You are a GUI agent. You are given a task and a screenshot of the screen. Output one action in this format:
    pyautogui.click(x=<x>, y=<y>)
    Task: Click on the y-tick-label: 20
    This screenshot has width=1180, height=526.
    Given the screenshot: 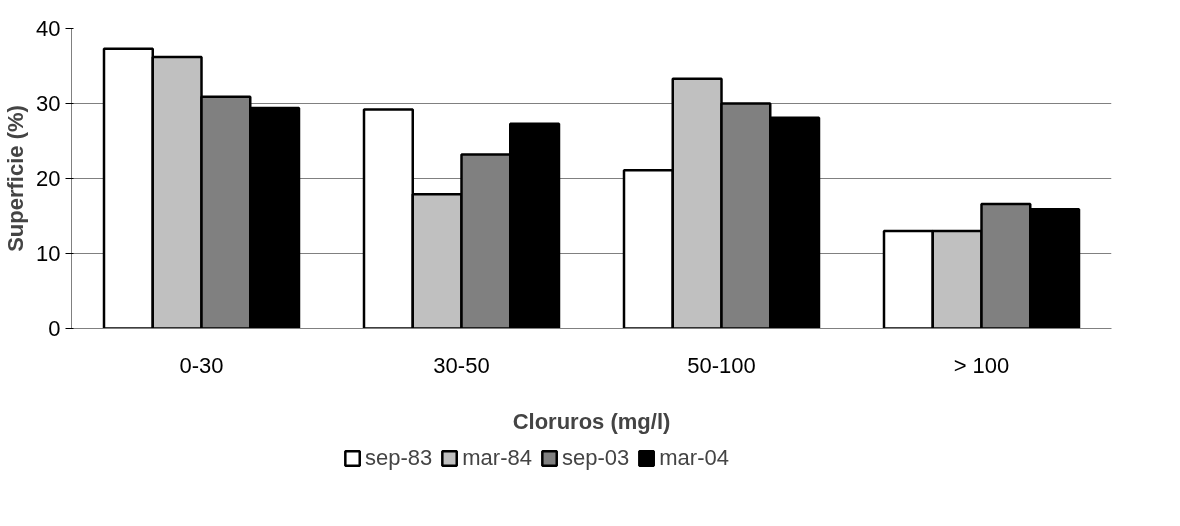 What is the action you would take?
    pyautogui.click(x=48, y=178)
    